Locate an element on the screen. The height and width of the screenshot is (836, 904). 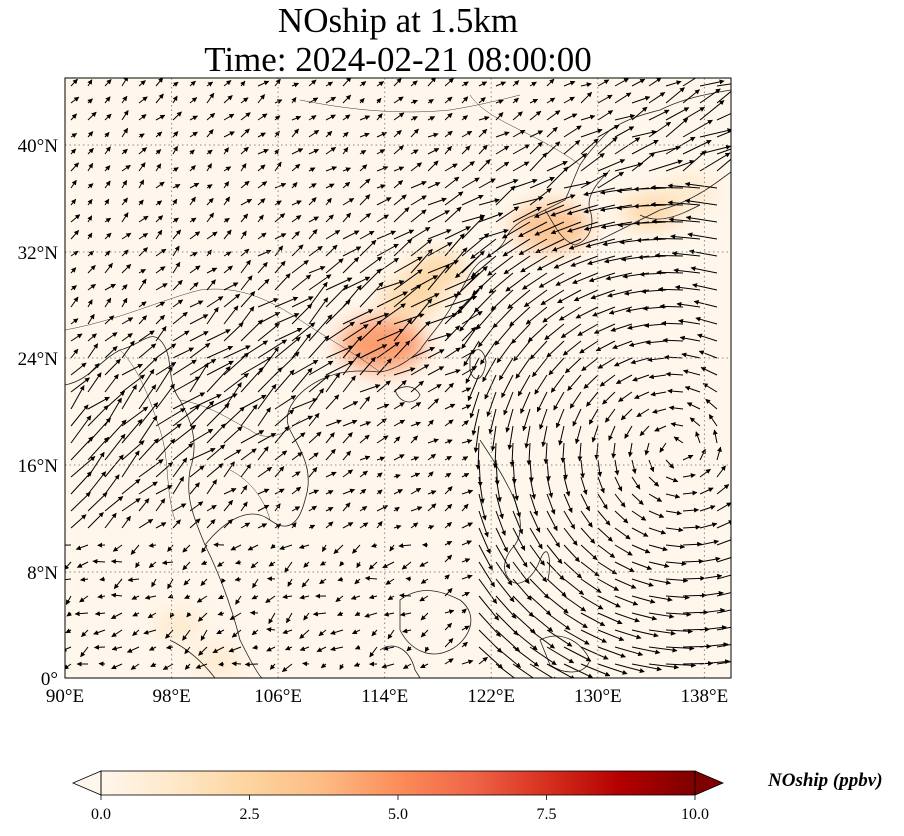
map-title: NOship at 1.5km is located at coordinates (398, 20).